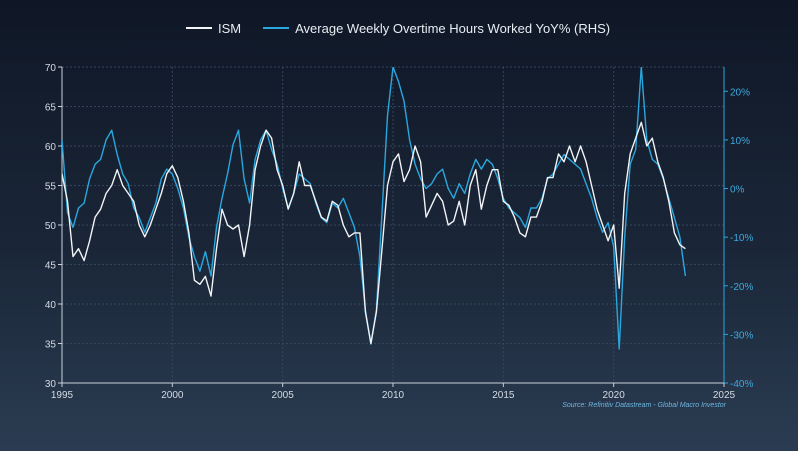  Describe the element at coordinates (51, 147) in the screenshot. I see `y-left-tick-label: 60` at that location.